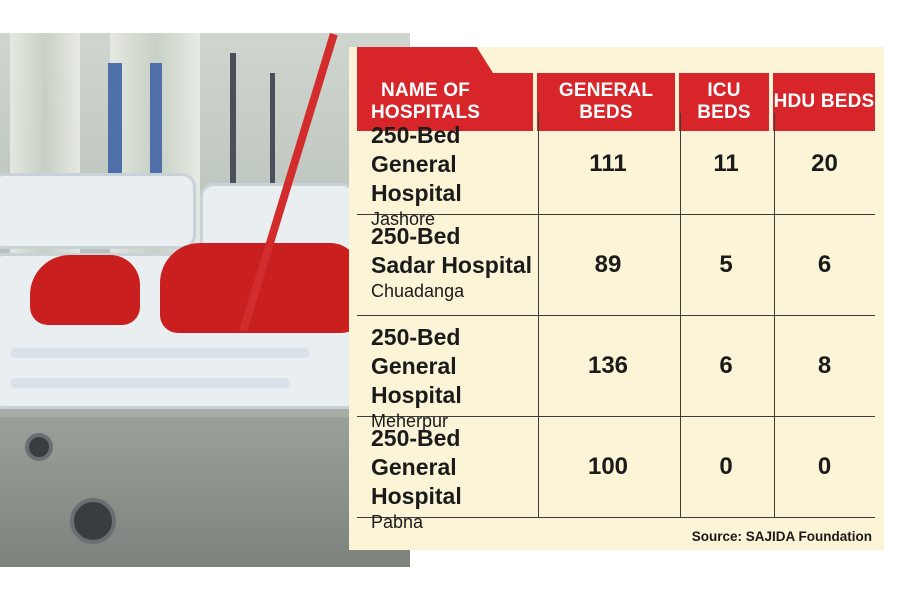  What do you see at coordinates (608, 163) in the screenshot?
I see `general-beds-value: 111` at bounding box center [608, 163].